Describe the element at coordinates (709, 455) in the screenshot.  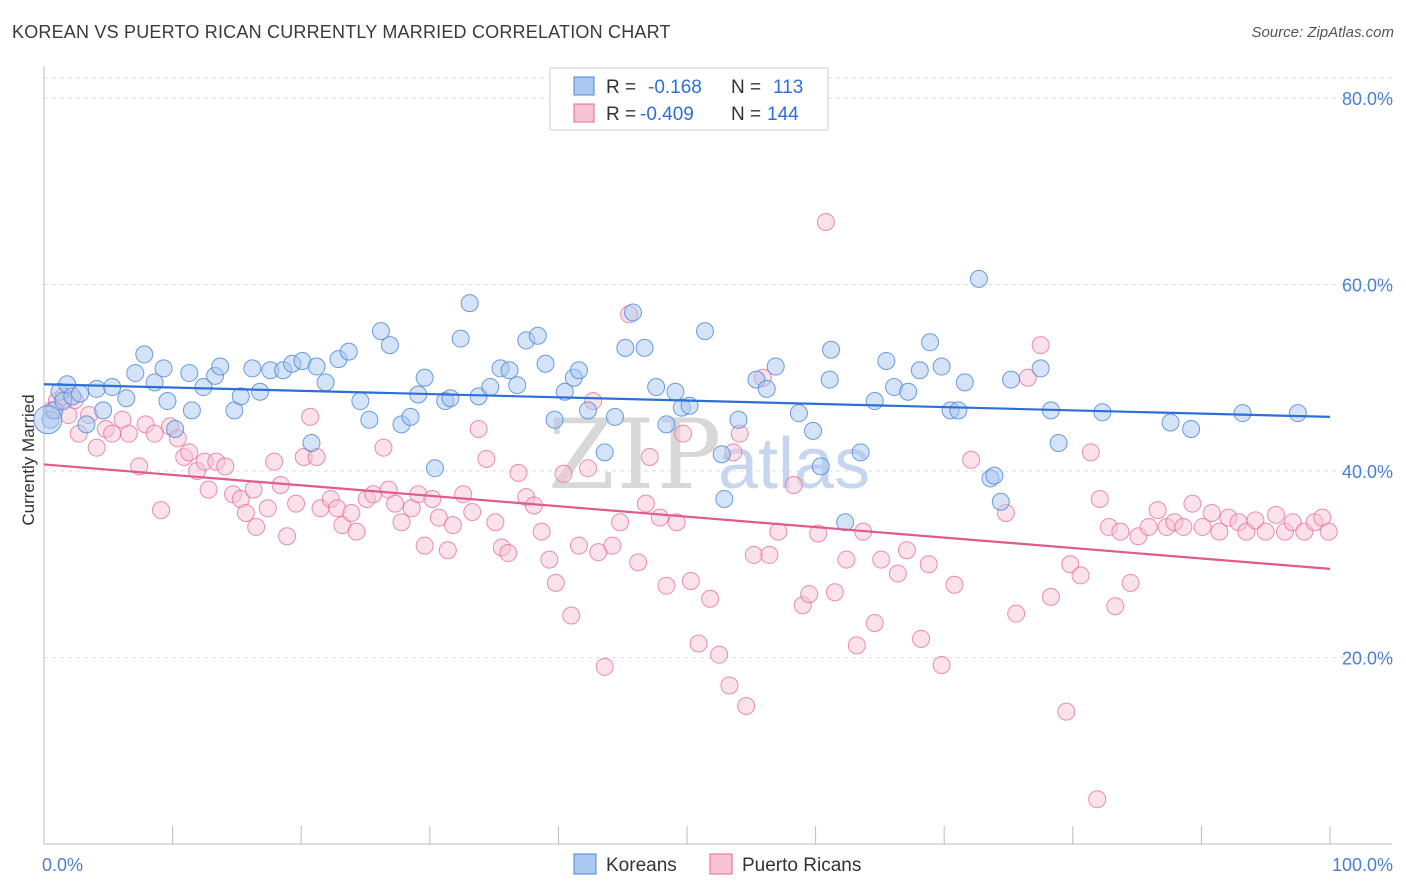
I see `watermark: ZIP atlas` at that location.